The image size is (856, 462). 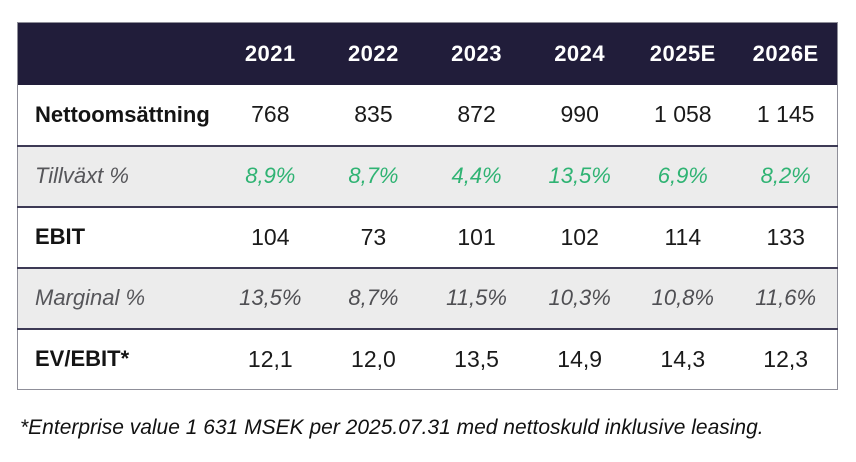 What do you see at coordinates (476, 358) in the screenshot?
I see `cell-value: 13,5` at bounding box center [476, 358].